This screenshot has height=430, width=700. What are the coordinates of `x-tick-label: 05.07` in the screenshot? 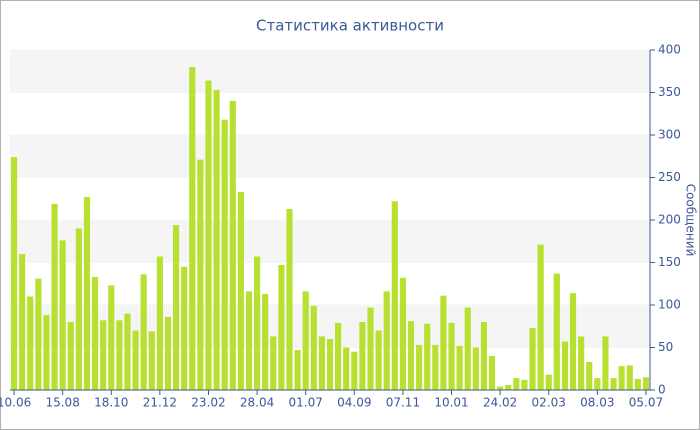 It's located at (646, 403).